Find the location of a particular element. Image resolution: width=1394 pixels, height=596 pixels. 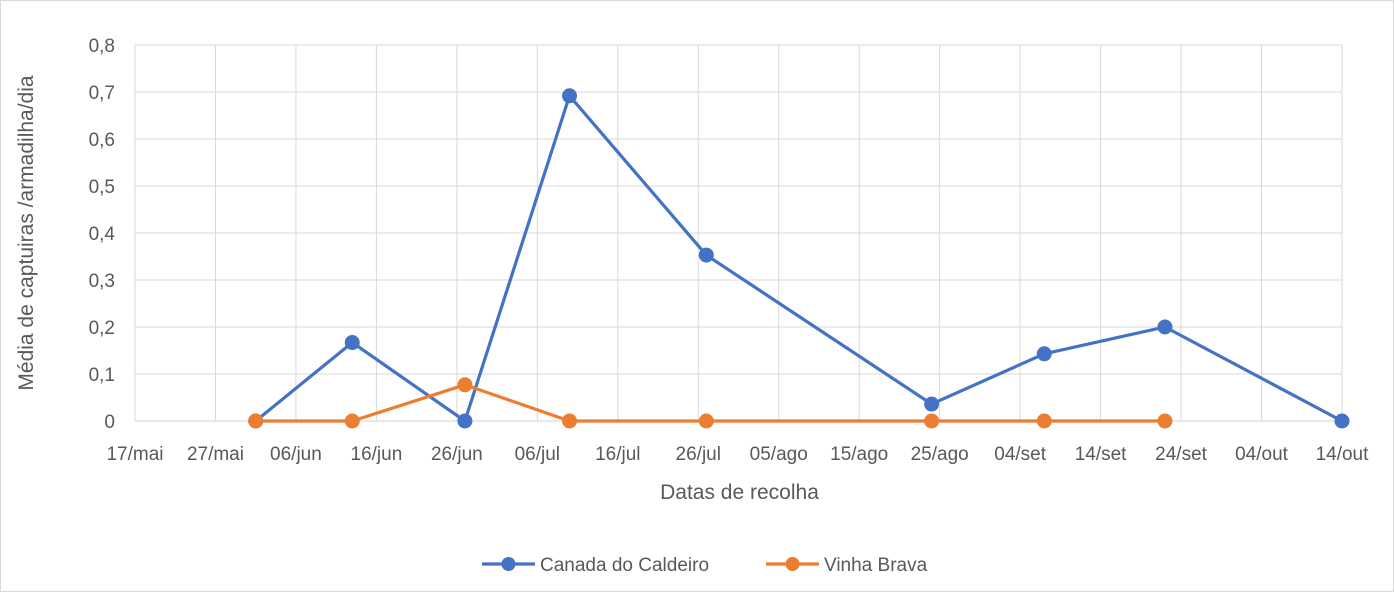

x-tick-label: 14/out is located at coordinates (1343, 454).